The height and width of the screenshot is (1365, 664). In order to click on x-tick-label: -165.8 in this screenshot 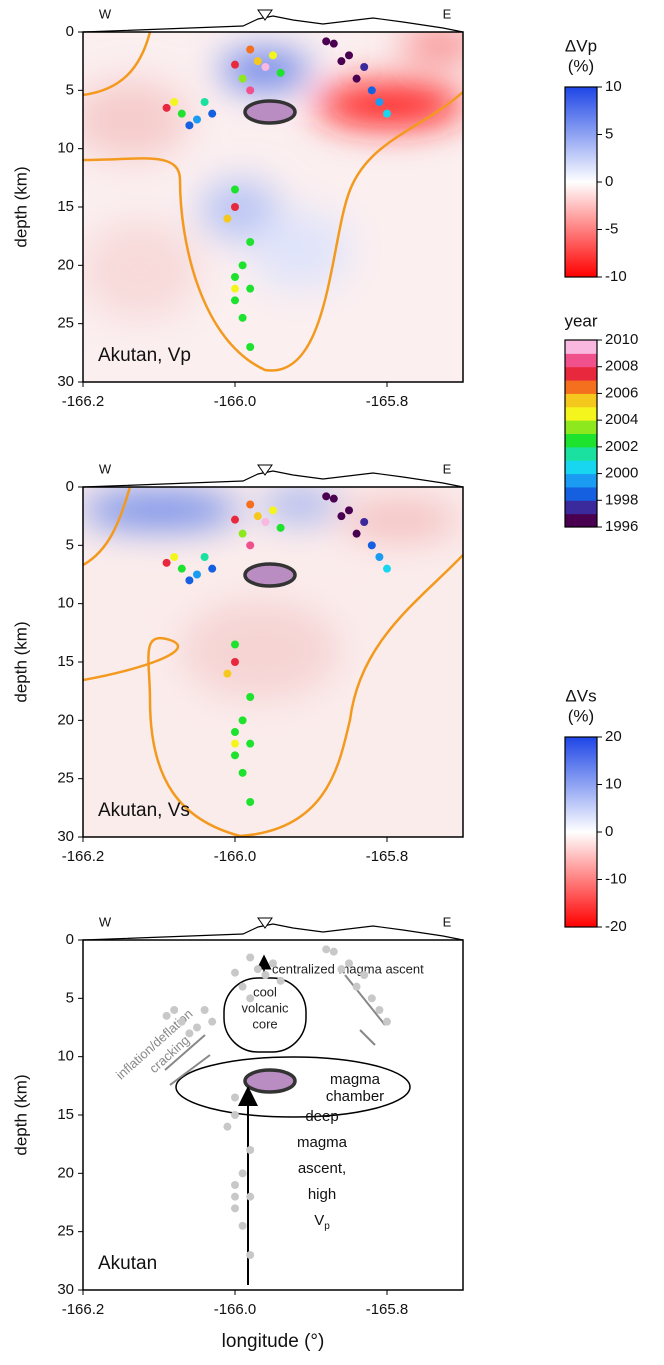, I will do `click(387, 401)`.